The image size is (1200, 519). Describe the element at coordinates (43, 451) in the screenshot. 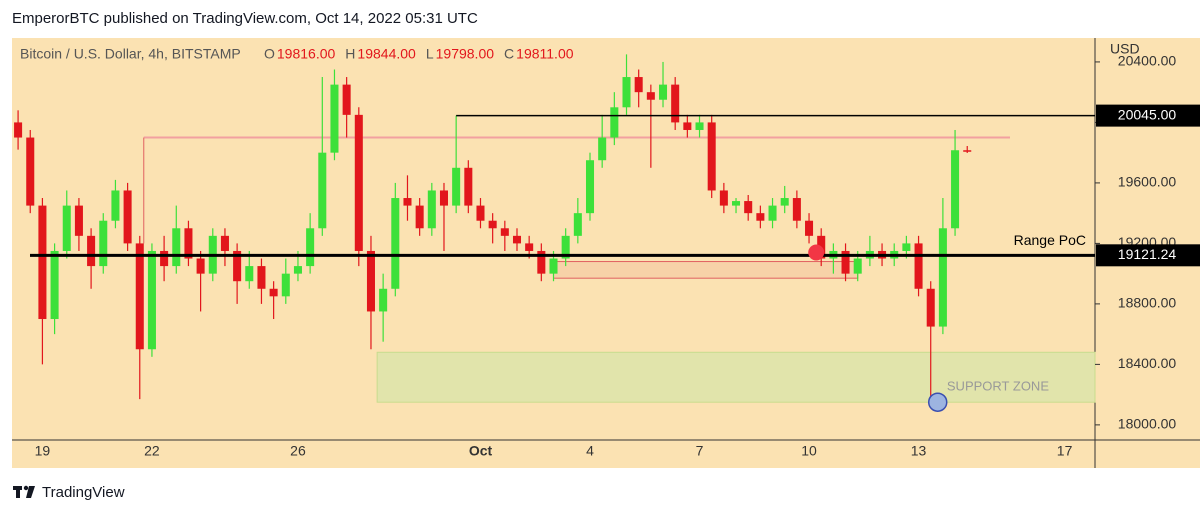

I see `x-tick-label: 19` at that location.